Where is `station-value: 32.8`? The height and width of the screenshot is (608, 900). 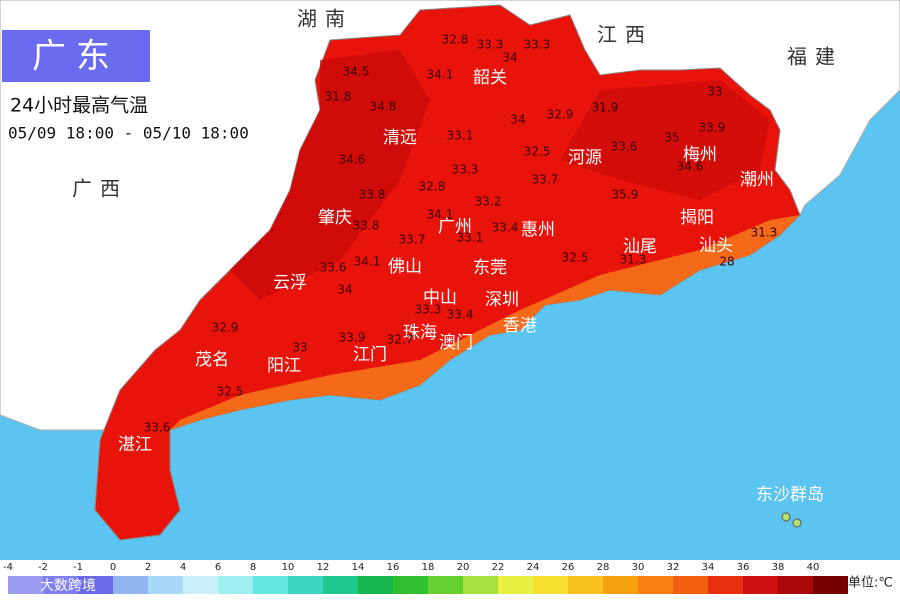 station-value: 32.8 is located at coordinates (455, 40).